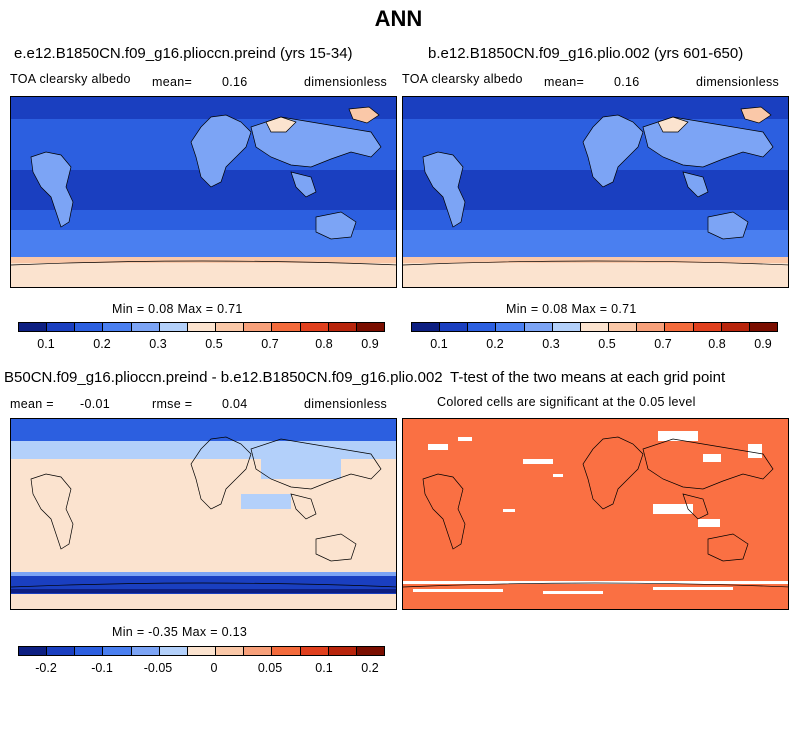 The width and height of the screenshot is (797, 733). I want to click on panel1-map, so click(203, 192).